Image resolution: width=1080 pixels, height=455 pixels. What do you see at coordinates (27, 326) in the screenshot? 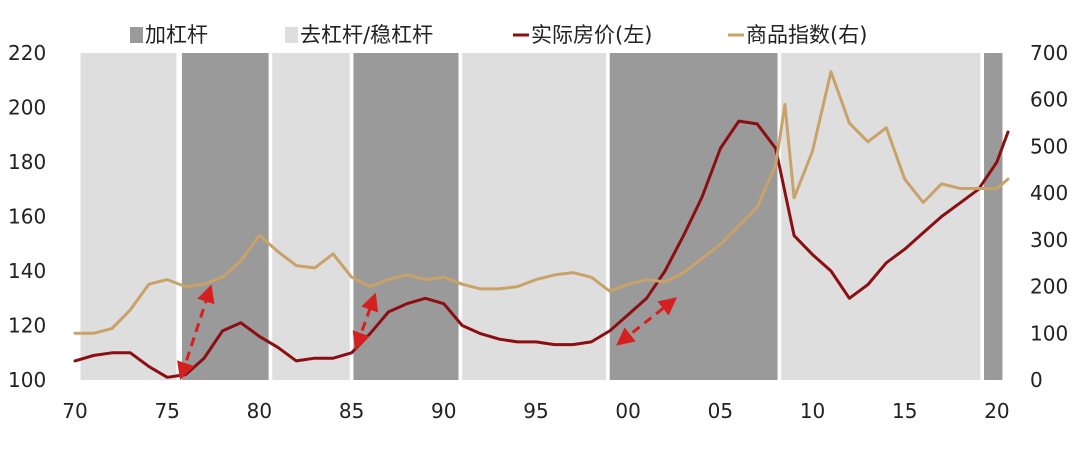
I see `y-left-tick-1: 120` at bounding box center [27, 326].